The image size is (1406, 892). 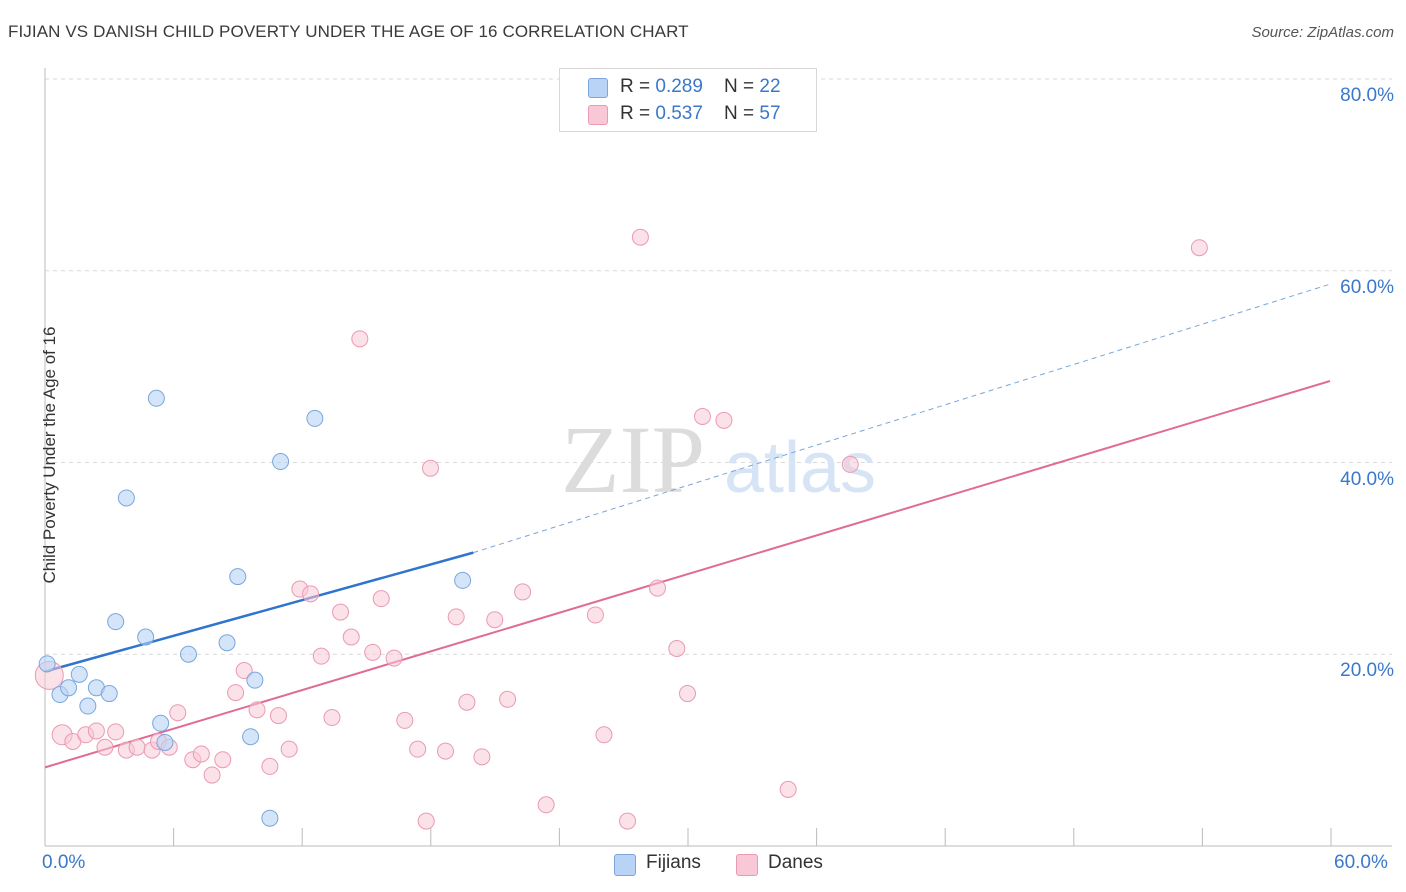 I want to click on legend-r-value-danes: 0.537, so click(x=679, y=113).